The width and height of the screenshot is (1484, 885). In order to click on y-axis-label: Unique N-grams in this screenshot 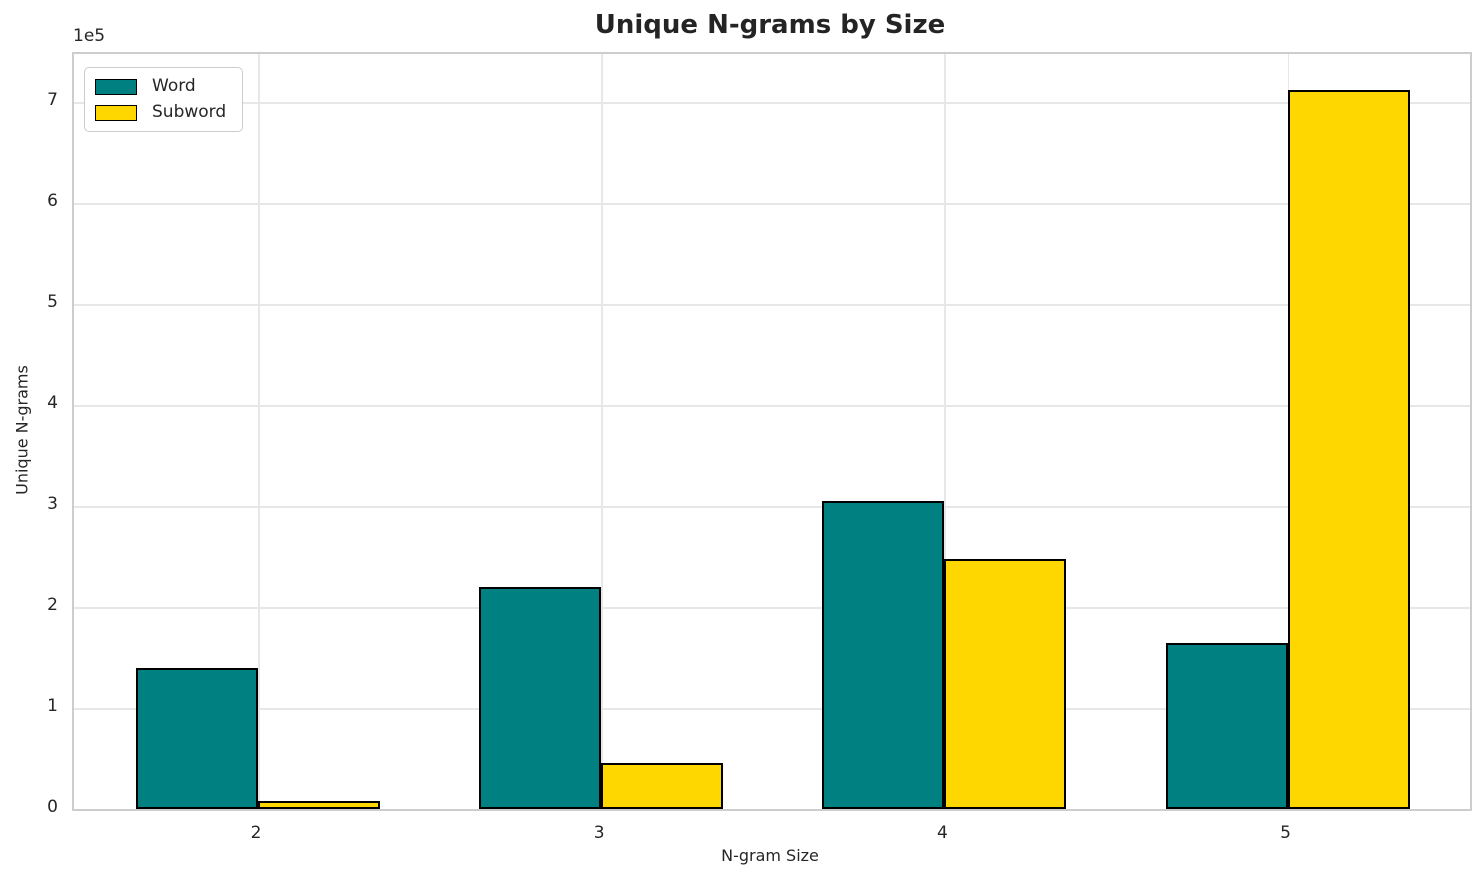, I will do `click(22, 430)`.